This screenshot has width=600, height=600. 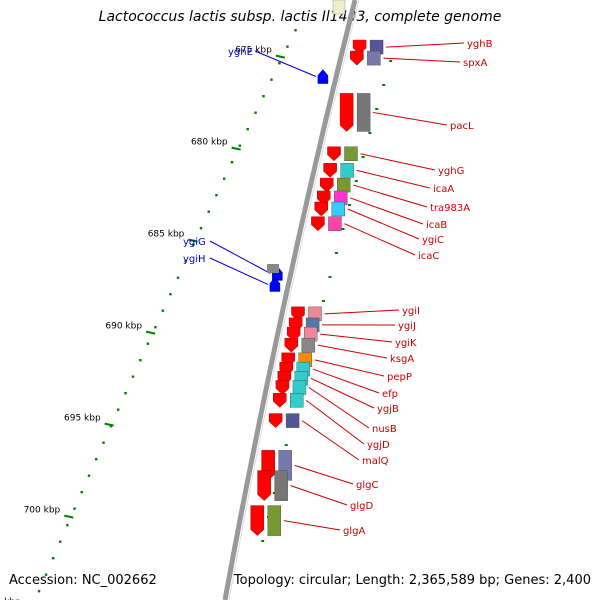 What do you see at coordinates (450, 208) in the screenshot?
I see `gene-label-tra983A: tra983A` at bounding box center [450, 208].